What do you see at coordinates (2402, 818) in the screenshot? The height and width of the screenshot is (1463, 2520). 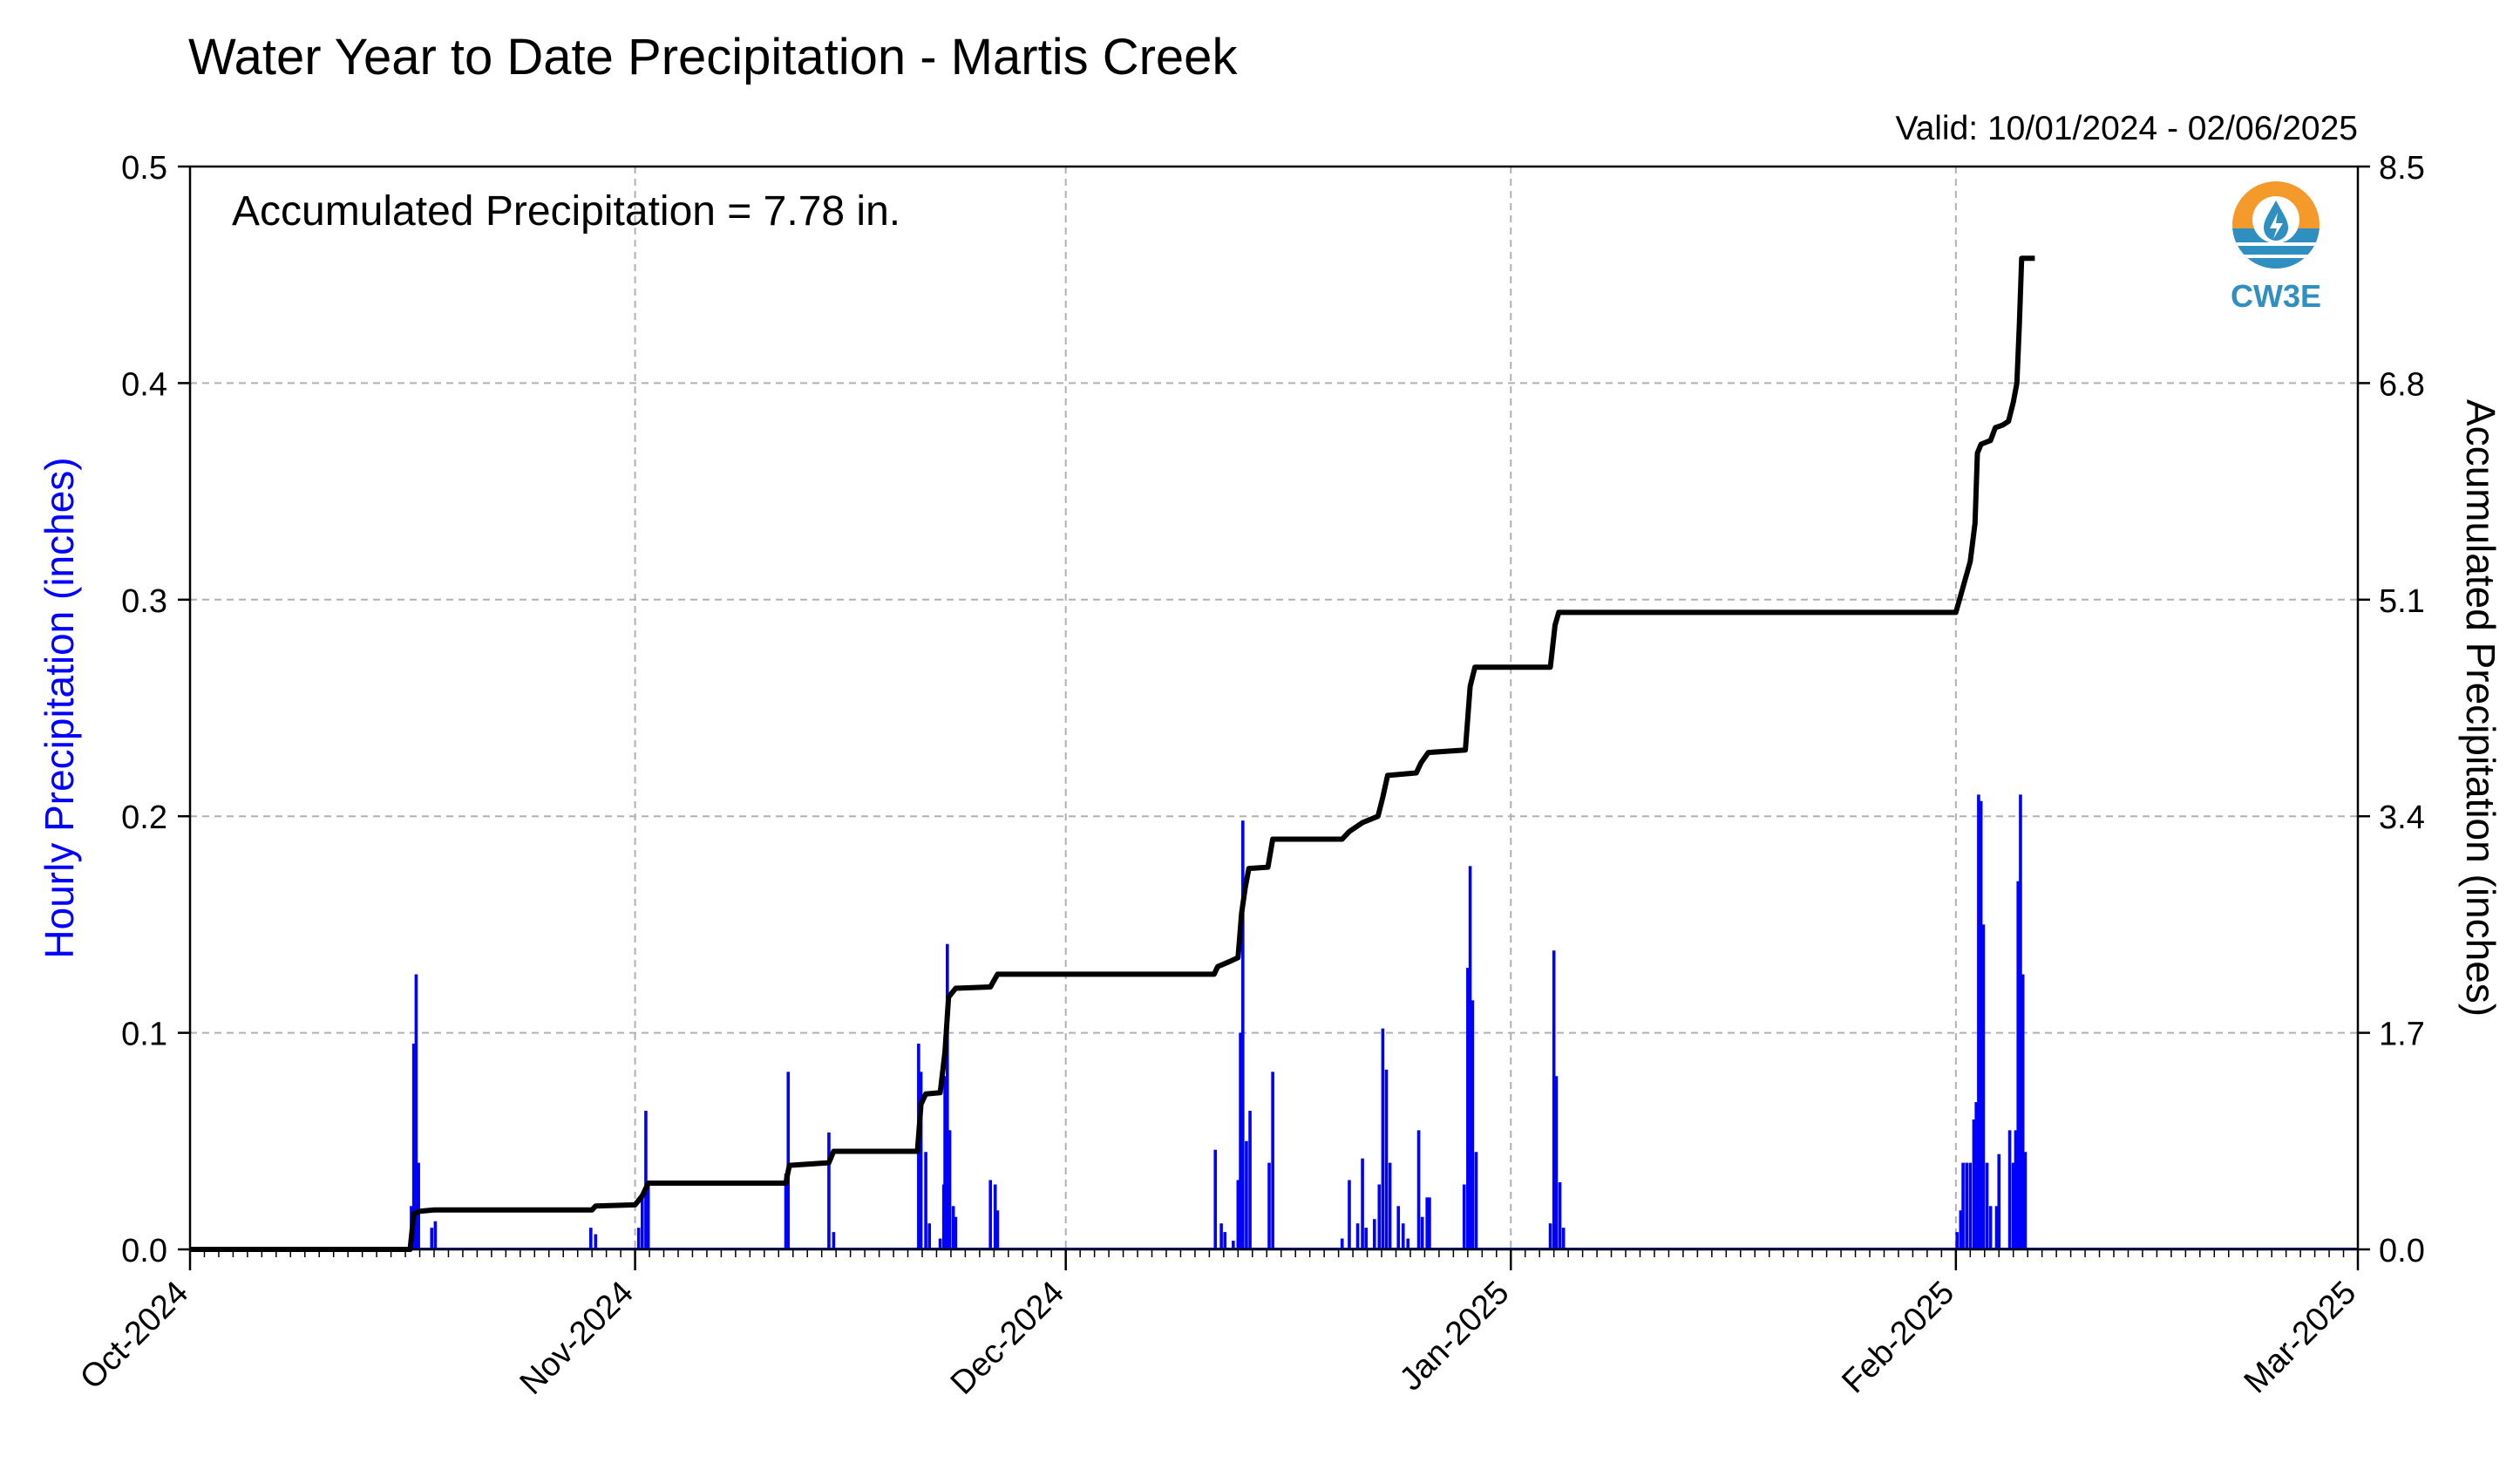 I see `right-axis-tick-label: 3.4` at bounding box center [2402, 818].